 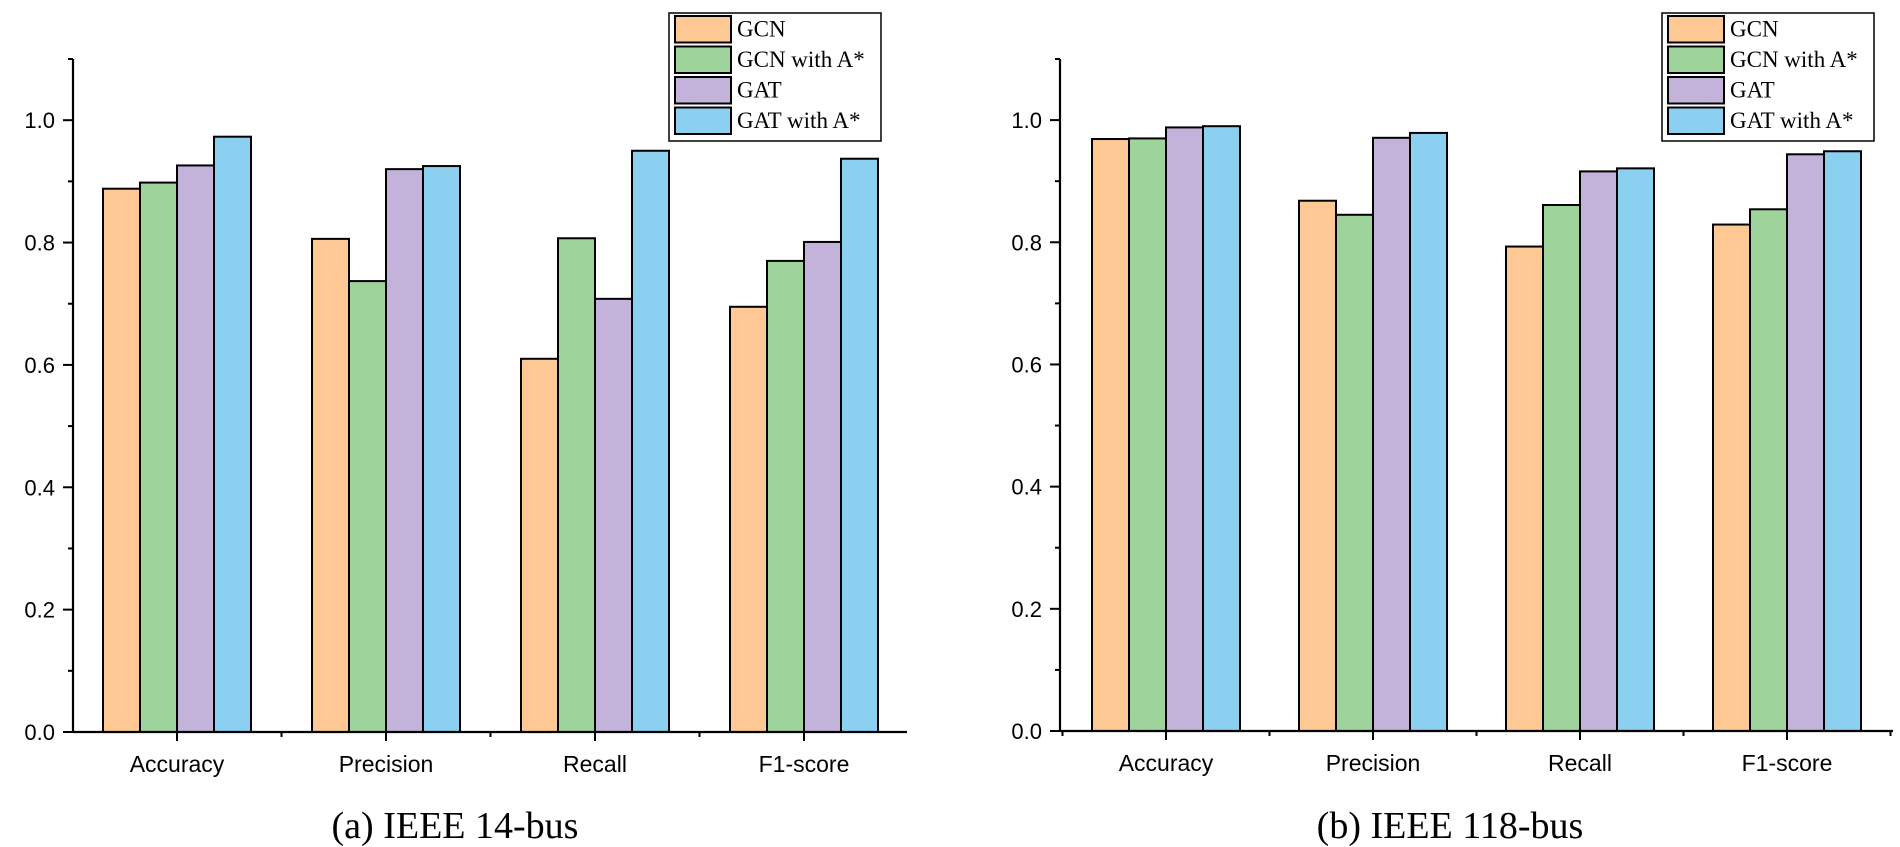 What do you see at coordinates (455, 826) in the screenshot?
I see `chart-caption: (a) IEEE 14-bus` at bounding box center [455, 826].